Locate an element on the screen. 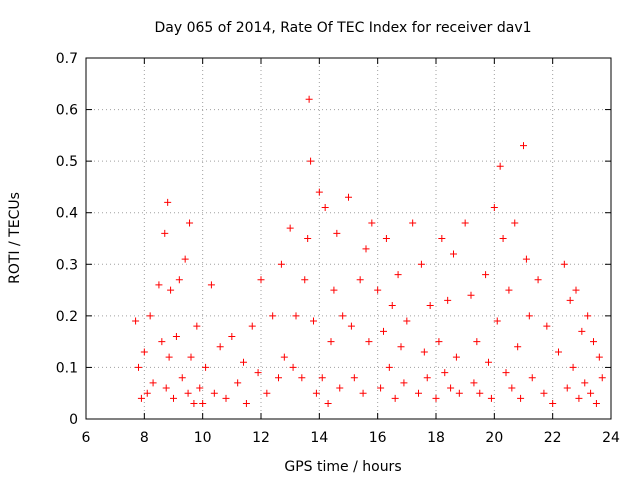 The height and width of the screenshot is (480, 640). x-axis-label: GPS time / hours is located at coordinates (342, 467).